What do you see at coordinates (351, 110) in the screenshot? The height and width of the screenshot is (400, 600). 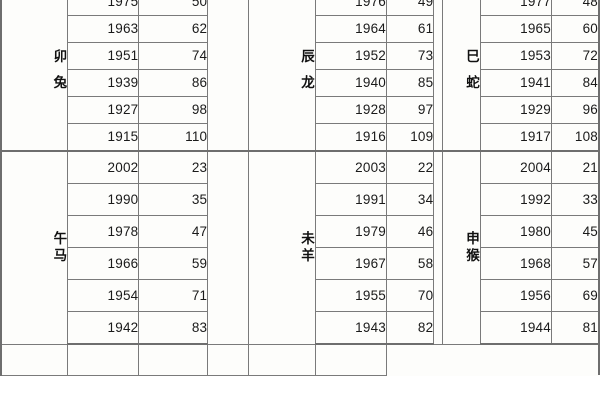 I see `year-cell: 1928` at bounding box center [351, 110].